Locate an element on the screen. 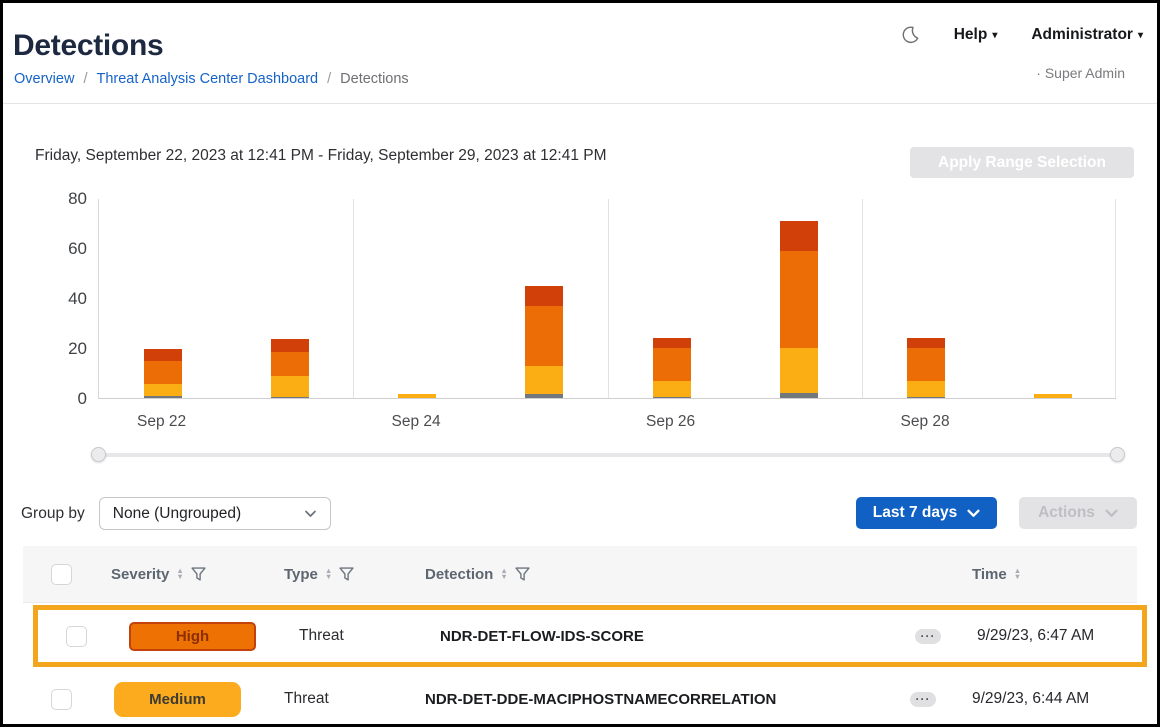  actions-label: Actions is located at coordinates (1066, 512).